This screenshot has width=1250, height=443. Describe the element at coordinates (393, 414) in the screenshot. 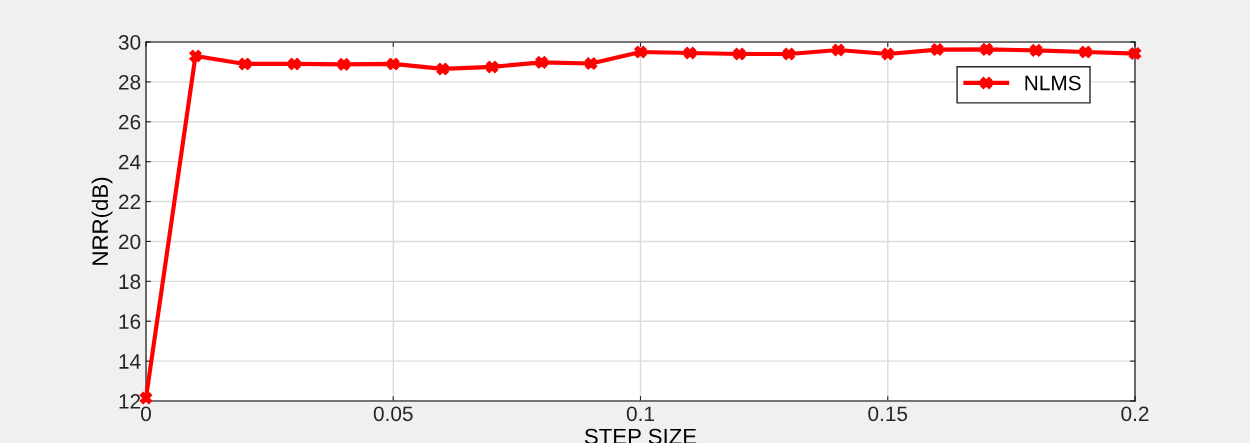

I see `x-tick-label: 0.05` at that location.